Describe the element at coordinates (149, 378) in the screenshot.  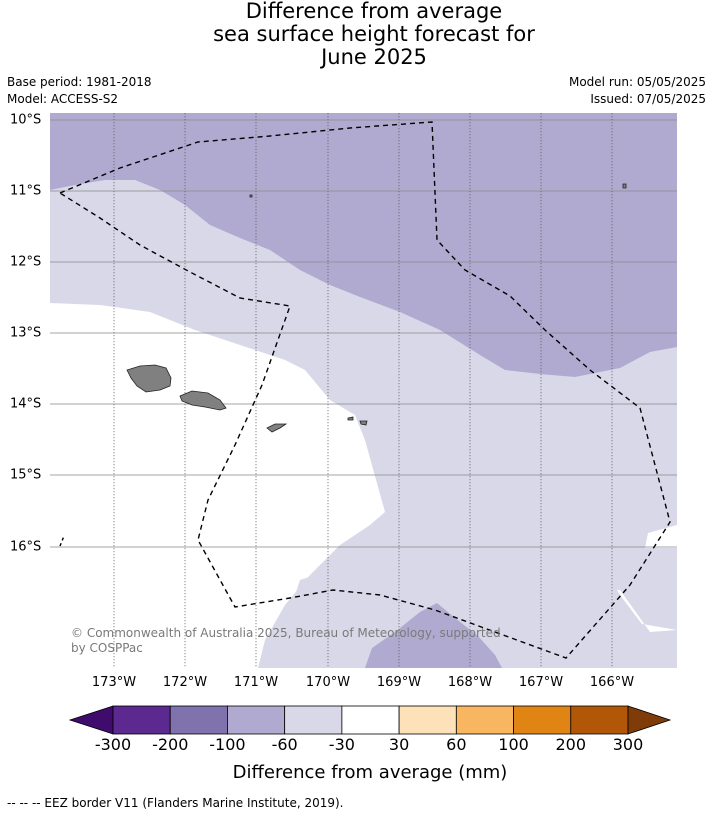
I see `island-savaii` at that location.